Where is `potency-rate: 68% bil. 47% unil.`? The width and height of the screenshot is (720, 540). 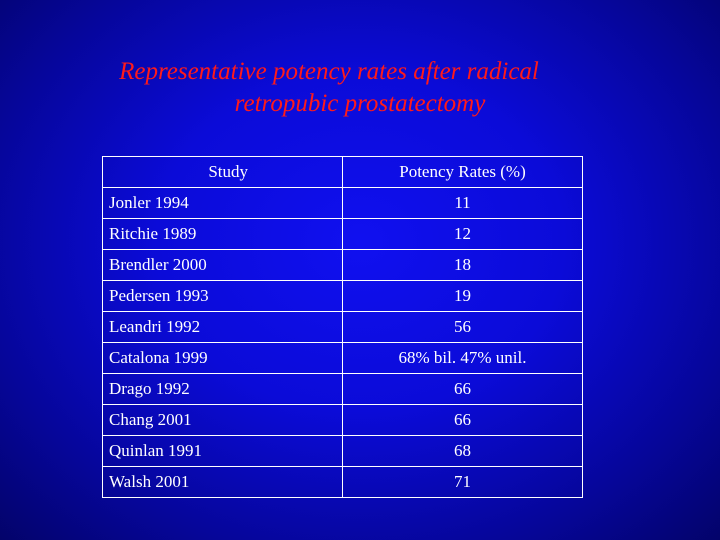 potency-rate: 68% bil. 47% unil. is located at coordinates (462, 358).